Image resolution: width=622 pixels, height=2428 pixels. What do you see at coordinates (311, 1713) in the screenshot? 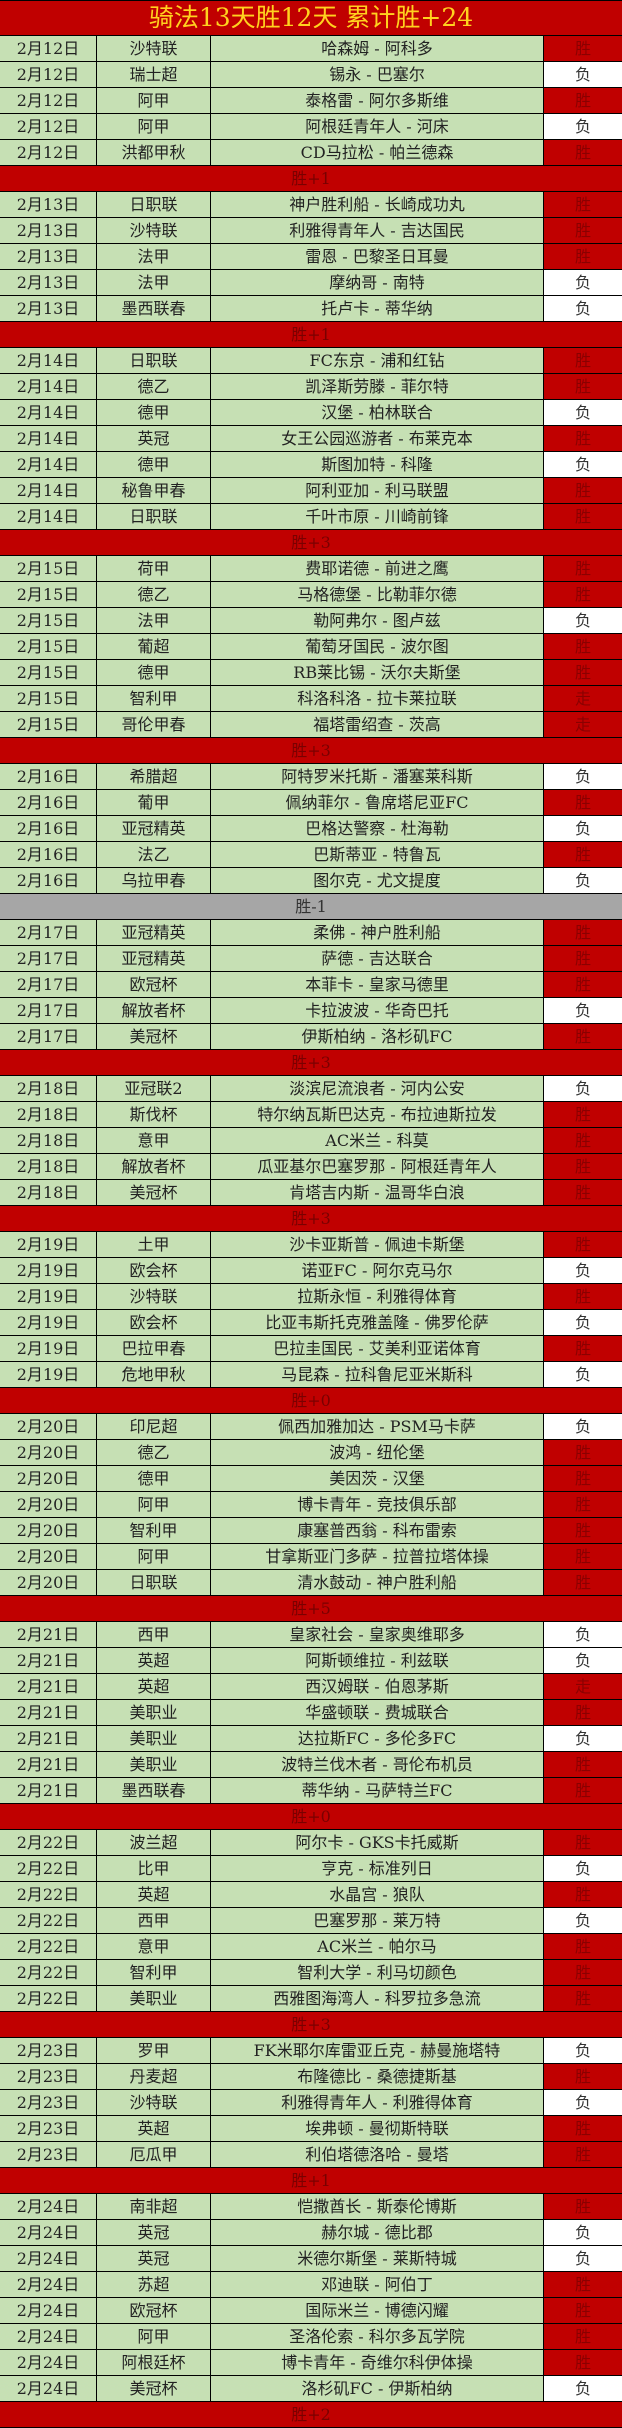
I see `table-row: 2月21日 美职业 华盛顿联 - 费城联合胜` at bounding box center [311, 1713].